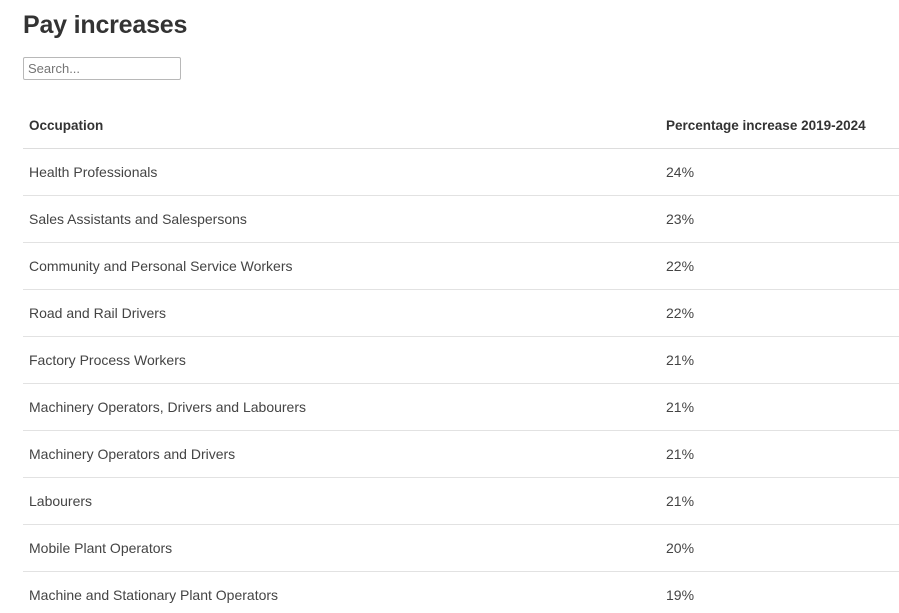 This screenshot has height=613, width=899. Describe the element at coordinates (341, 548) in the screenshot. I see `occupation-cell: Mobile Plant Operators` at that location.